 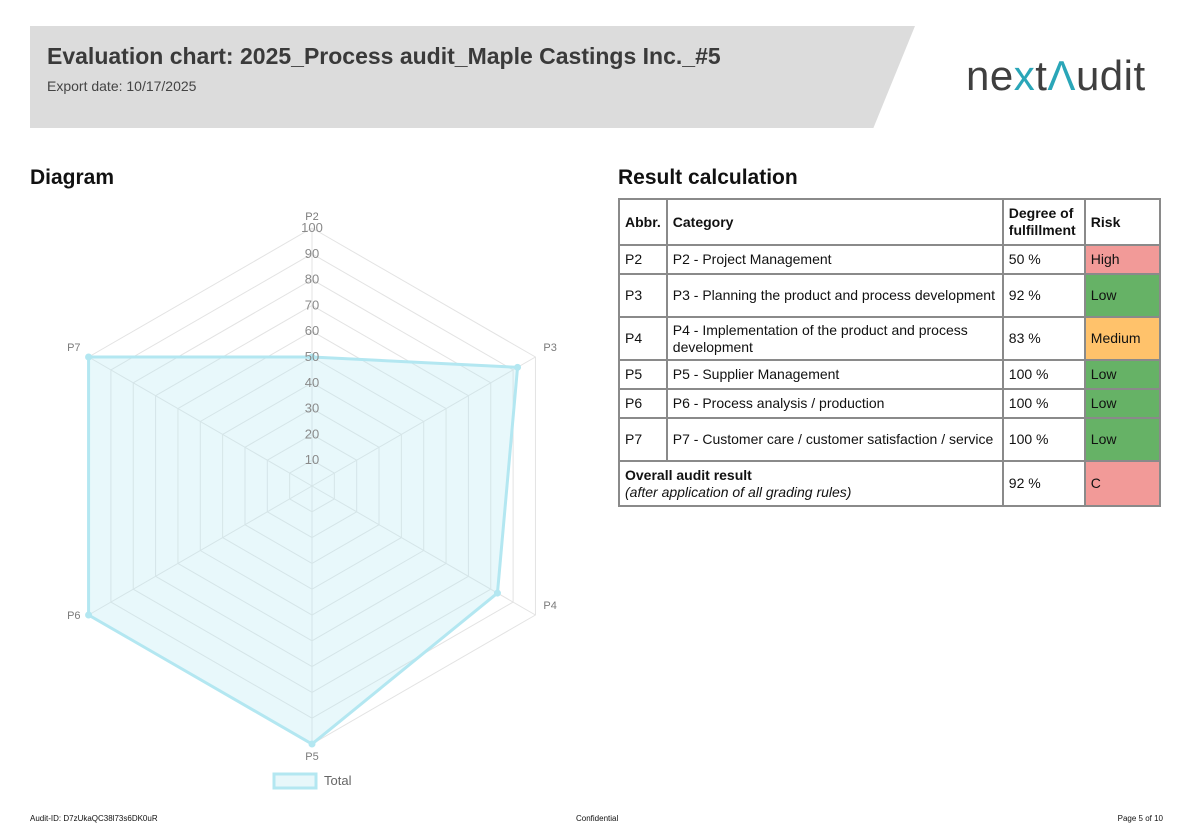 I want to click on cell-degree: 83 %, so click(x=1043, y=338).